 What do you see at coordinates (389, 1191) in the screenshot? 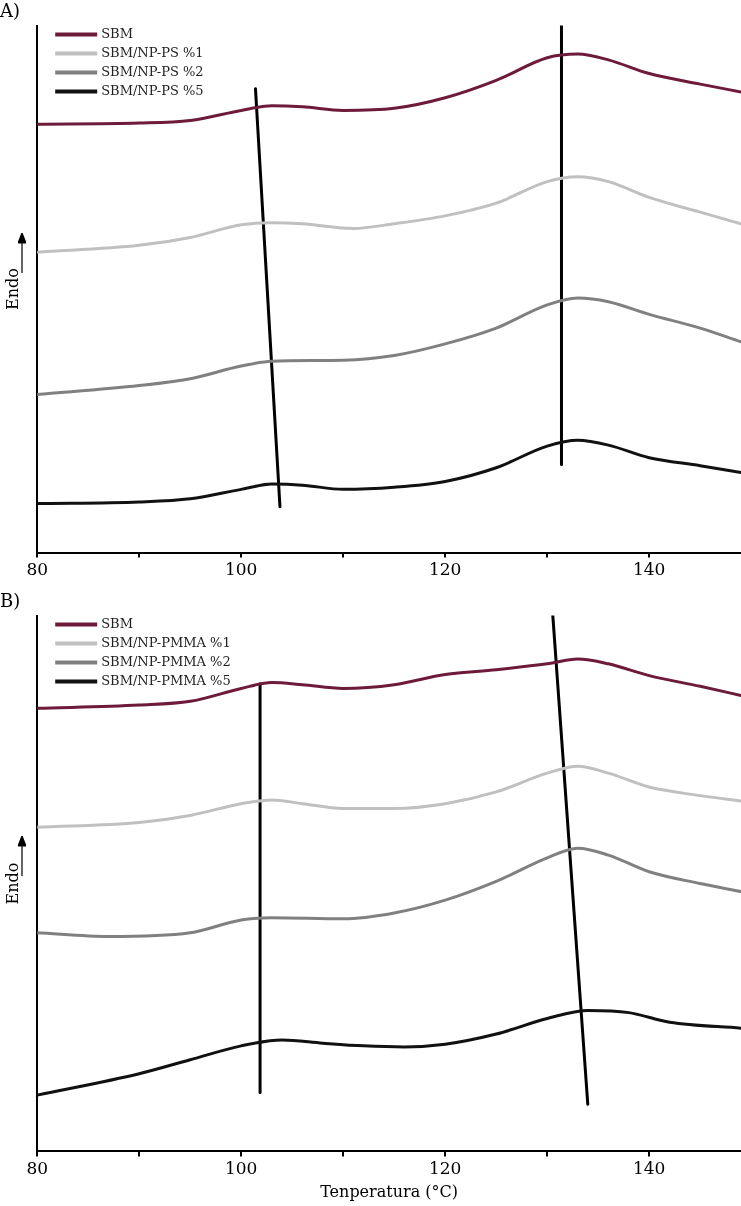
I see `x-axis-title: Tenperatura (°C)` at bounding box center [389, 1191].